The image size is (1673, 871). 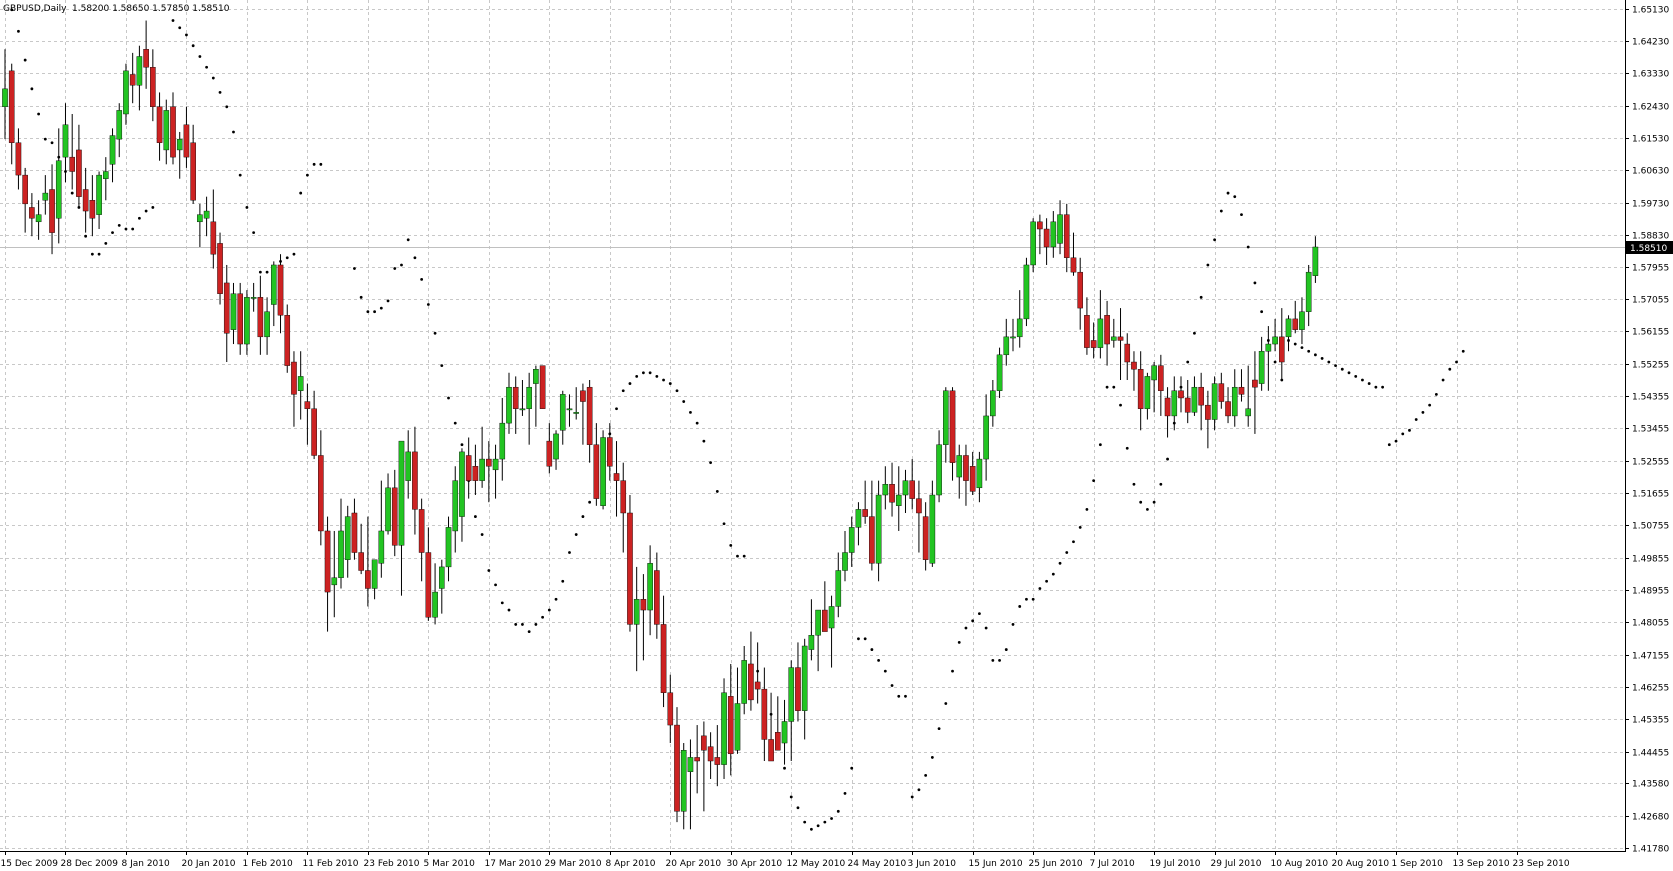 I want to click on time-tick-label: 17 Mar 2010, so click(x=513, y=864).